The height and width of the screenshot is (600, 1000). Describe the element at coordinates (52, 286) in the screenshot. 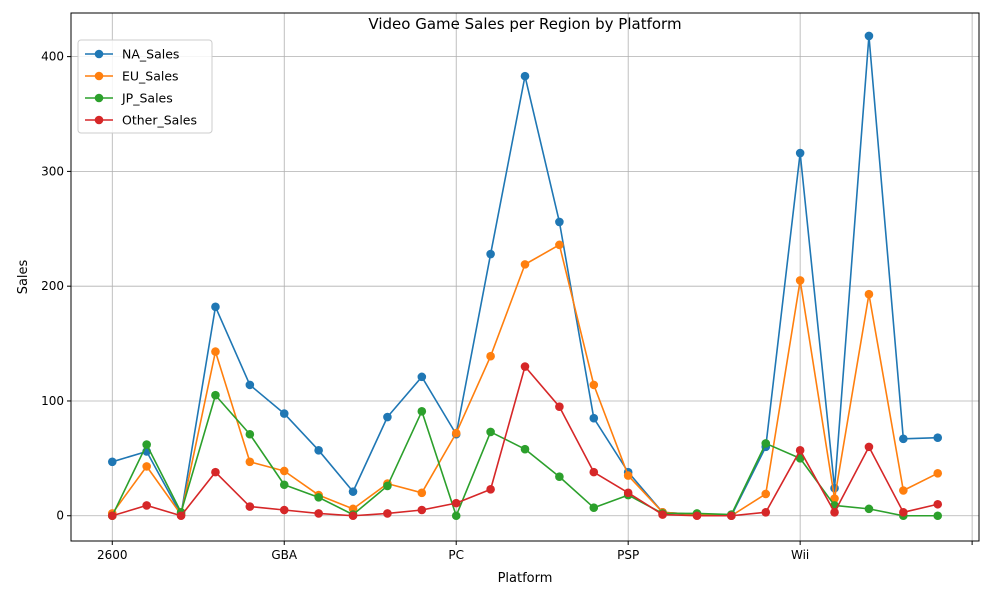

I see `y-tick-label: 200` at that location.